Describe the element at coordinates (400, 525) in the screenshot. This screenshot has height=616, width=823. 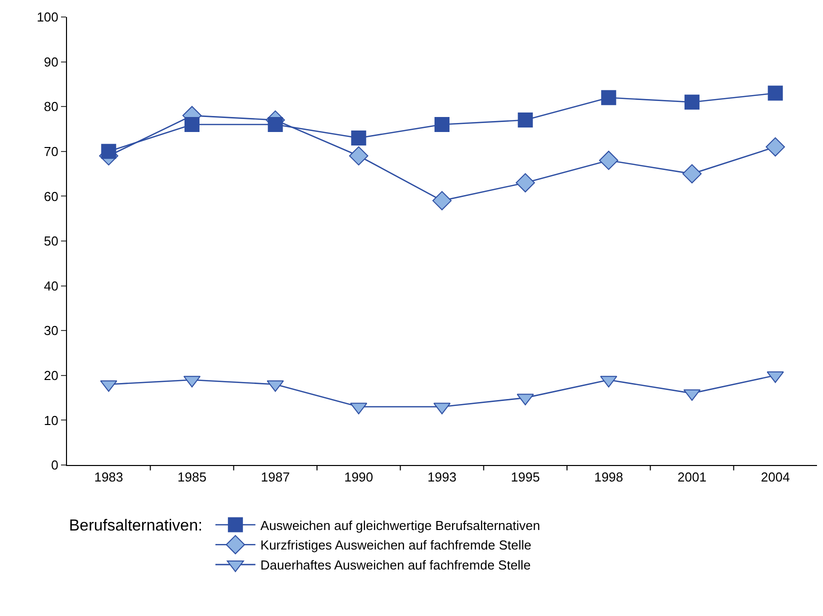
I see `legend-label: Ausweichen auf gleichwertige Berufsalternativen` at that location.